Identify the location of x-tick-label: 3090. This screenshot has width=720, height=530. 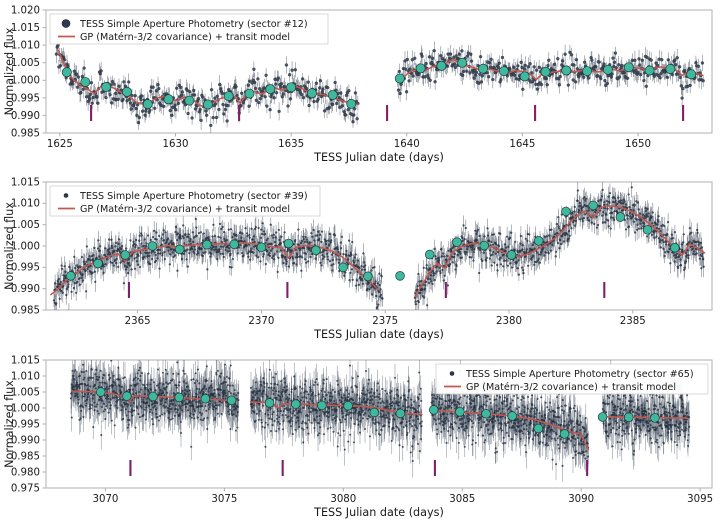
(581, 499).